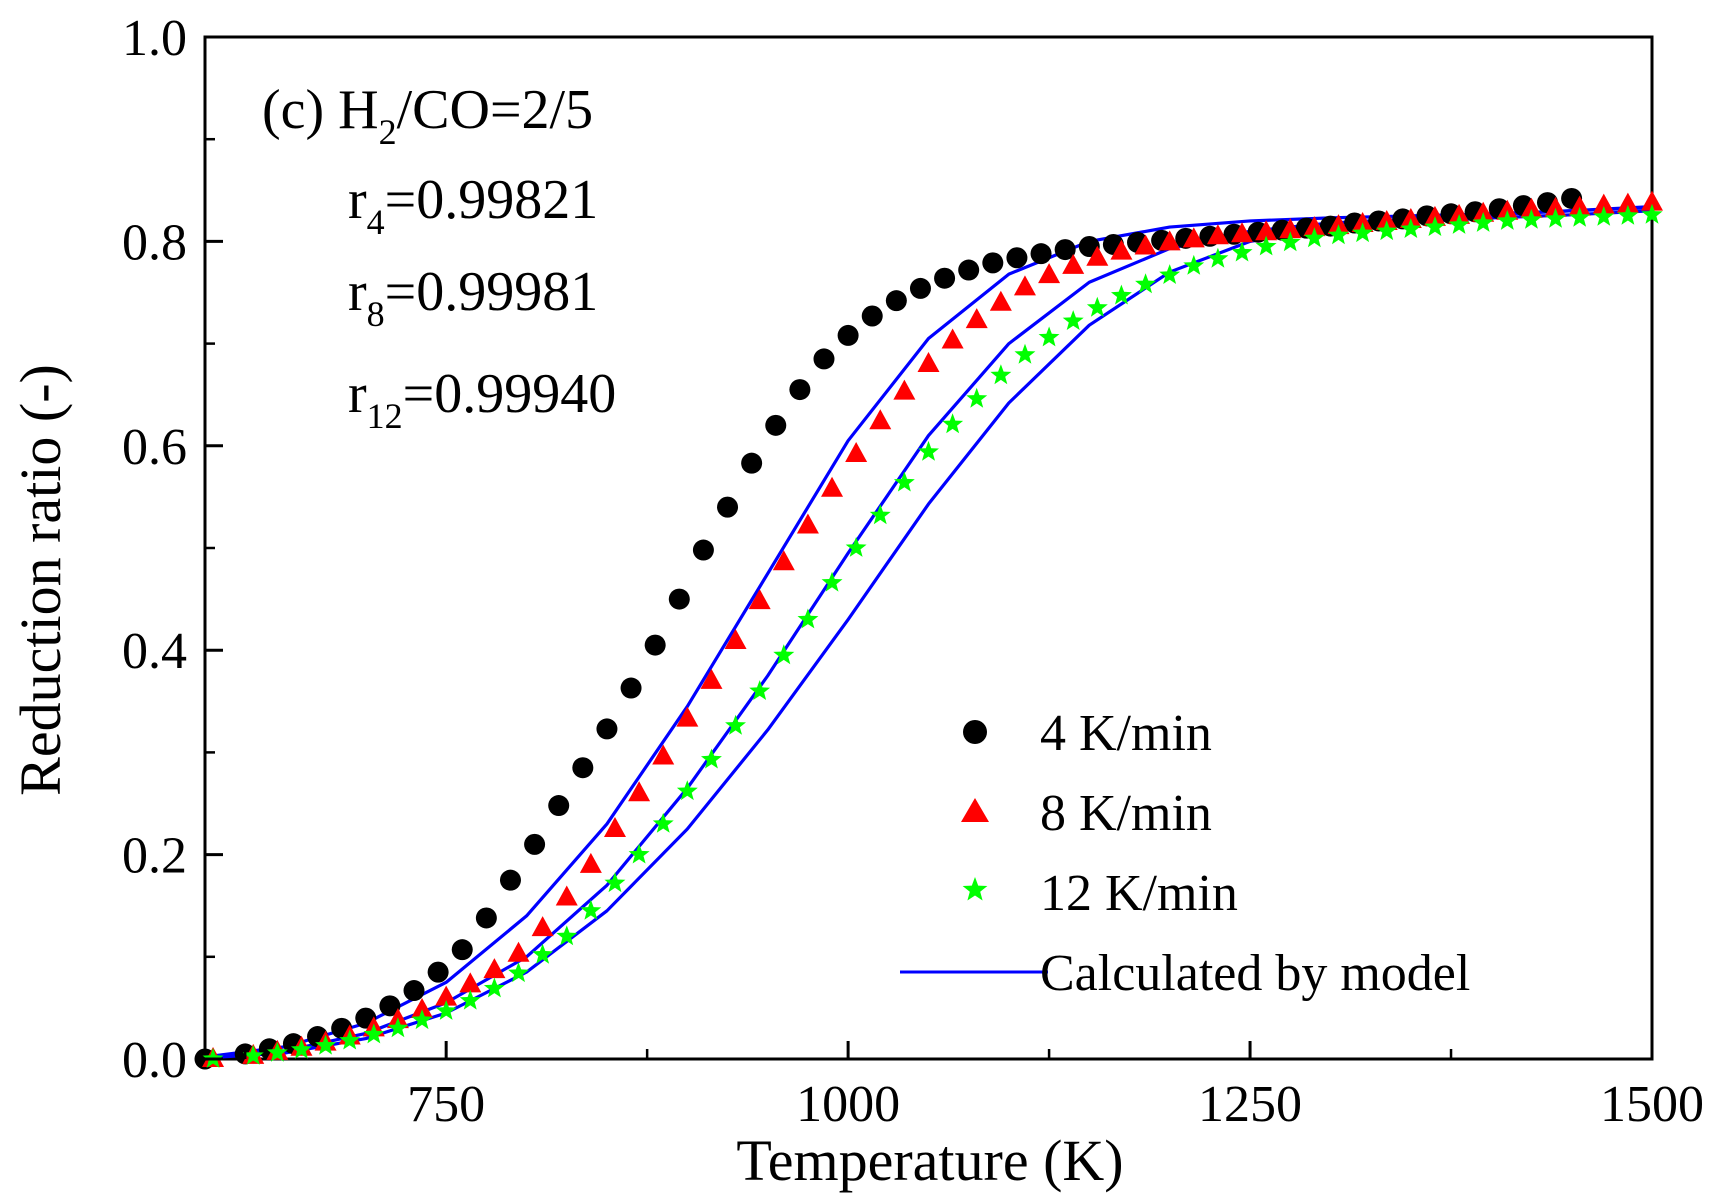 This screenshot has width=1716, height=1195. What do you see at coordinates (427, 115) in the screenshot?
I see `panel-annotation: (c) H2/CO=2/5` at bounding box center [427, 115].